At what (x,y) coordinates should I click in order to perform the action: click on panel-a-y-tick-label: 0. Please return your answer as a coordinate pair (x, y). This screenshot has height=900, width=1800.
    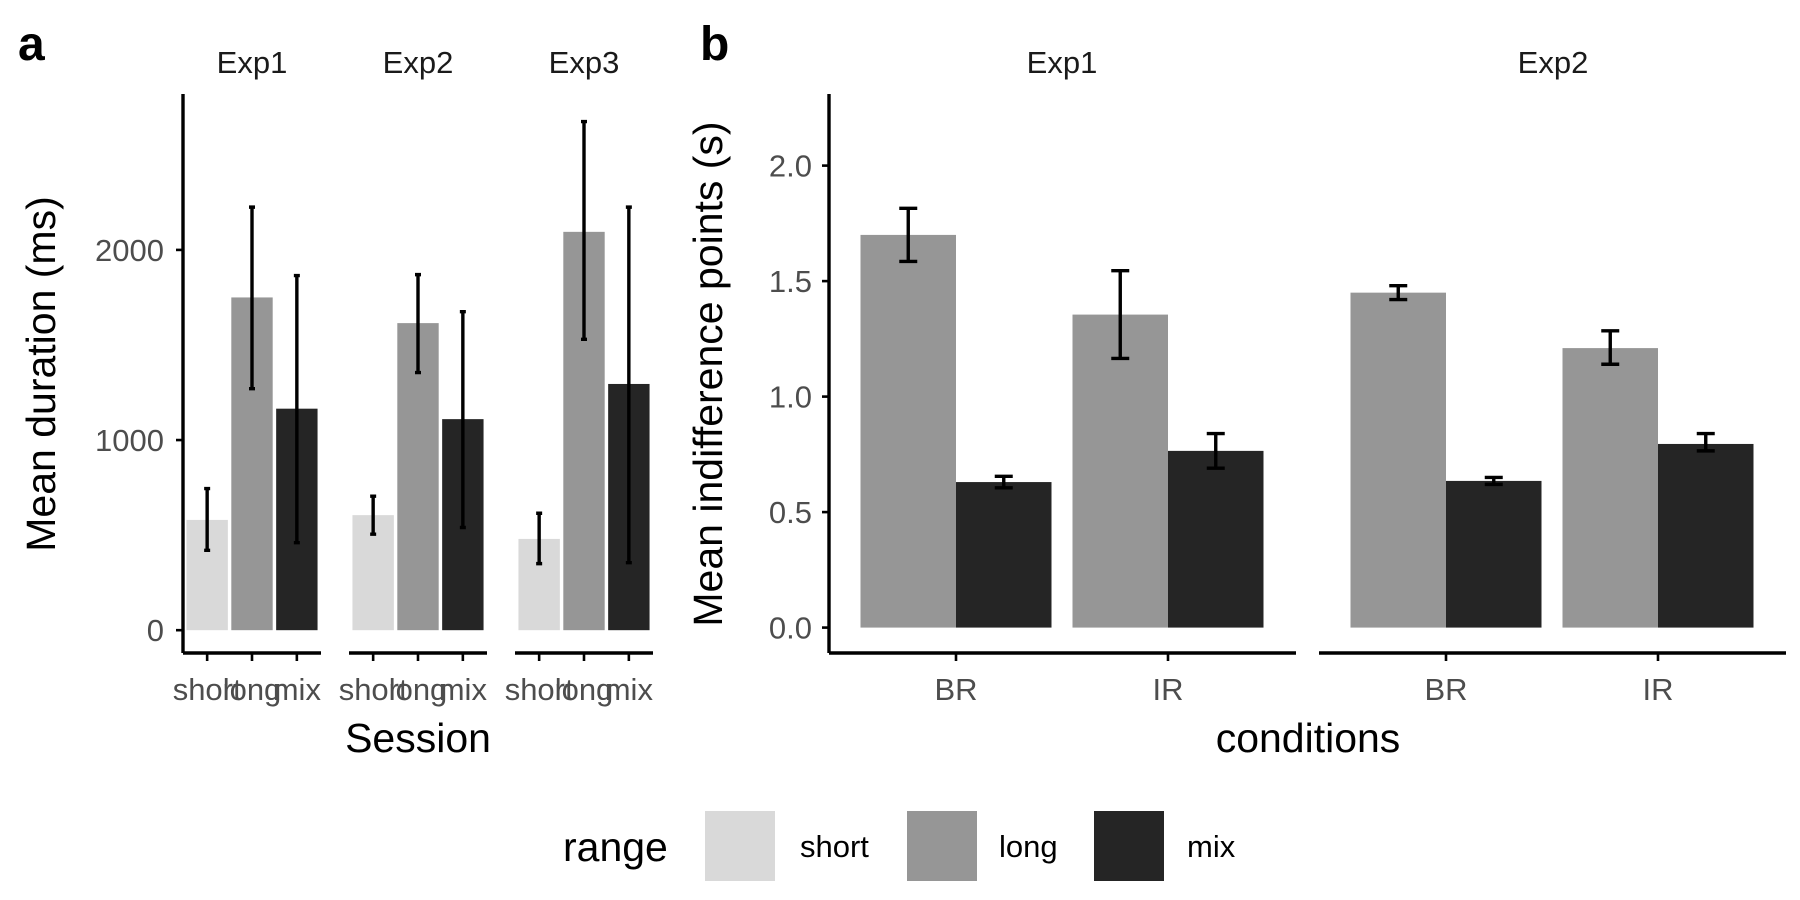
    Looking at the image, I should click on (155, 630).